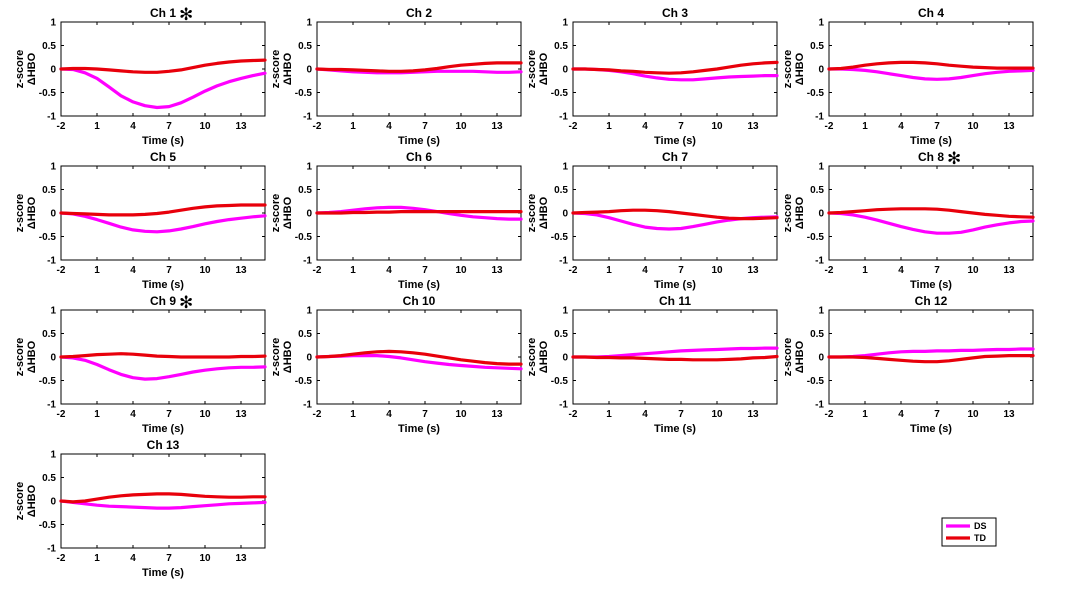  What do you see at coordinates (675, 301) in the screenshot?
I see `panel-title: Ch 11` at bounding box center [675, 301].